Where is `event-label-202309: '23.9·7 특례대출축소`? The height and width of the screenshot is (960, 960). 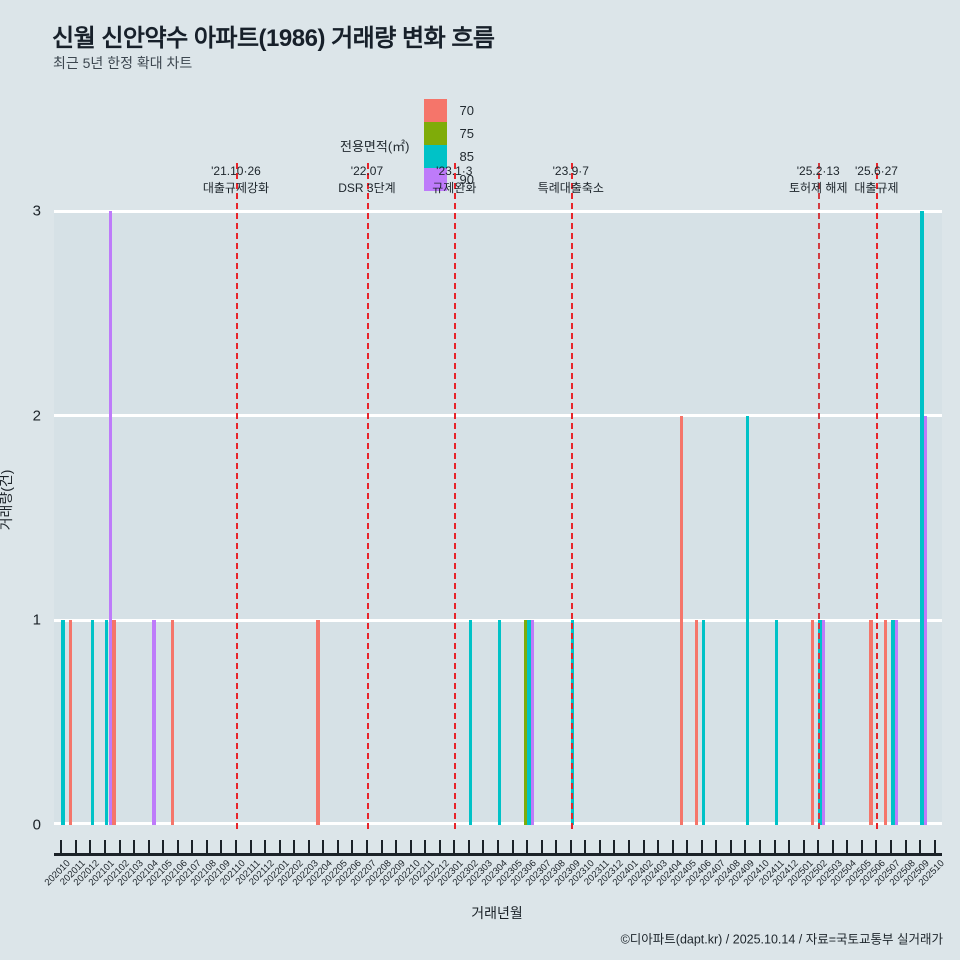 event-label-202309: '23.9·7 특례대출축소 is located at coordinates (571, 180).